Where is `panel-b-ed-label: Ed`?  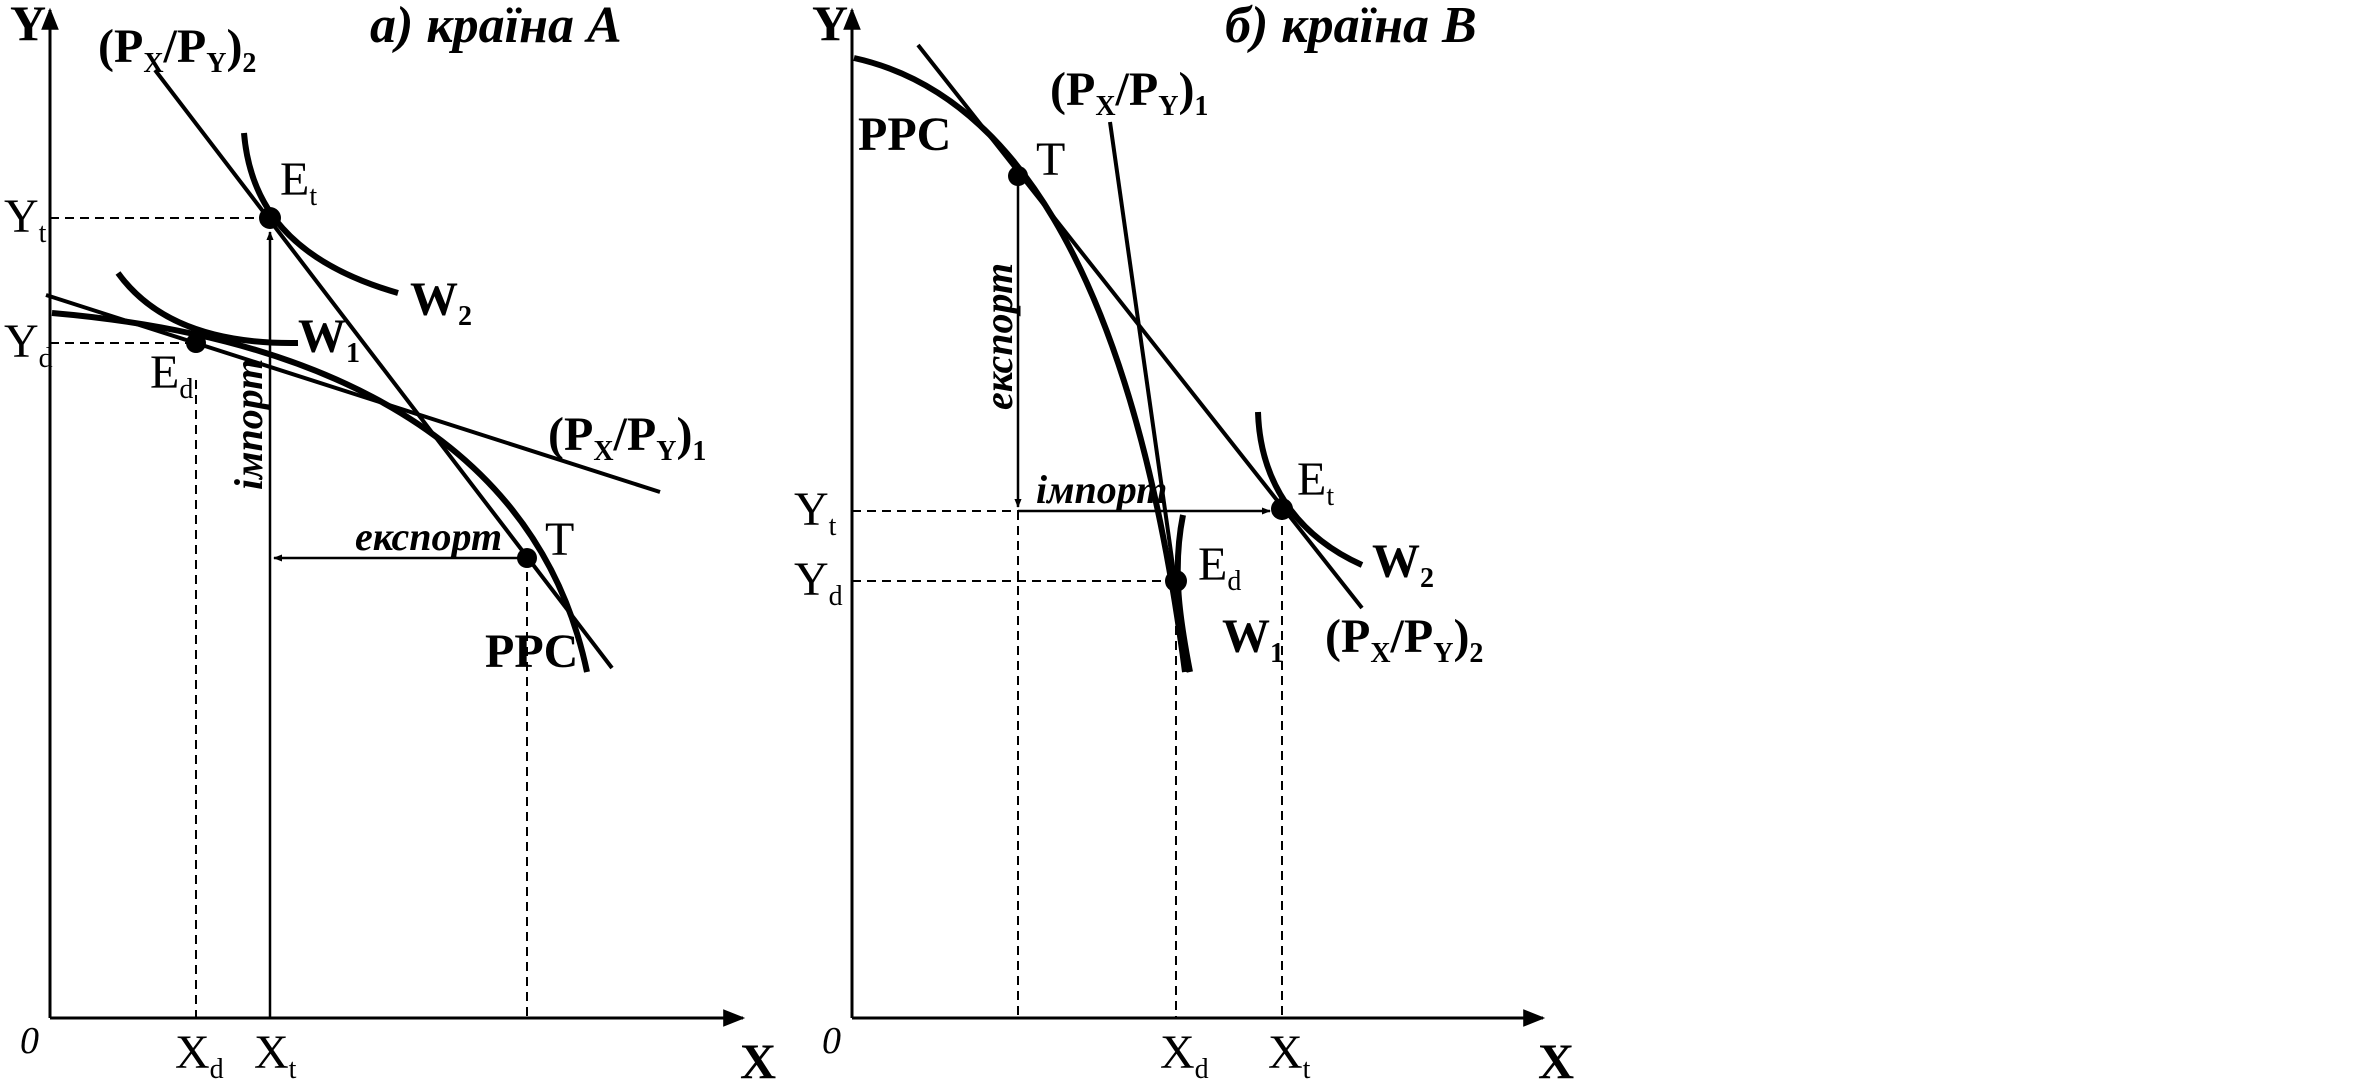
panel-b-ed-label: Ed is located at coordinates (1219, 567).